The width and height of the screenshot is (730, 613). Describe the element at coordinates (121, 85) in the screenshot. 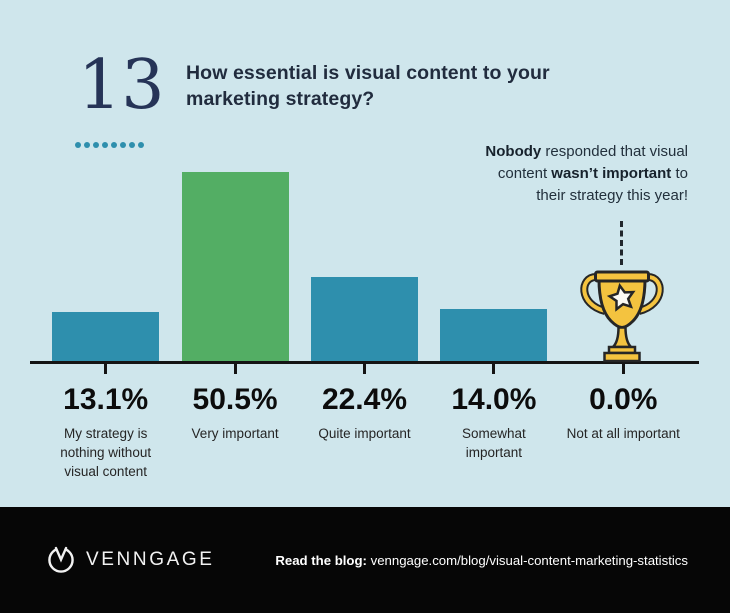

I see `question-number: 13` at that location.